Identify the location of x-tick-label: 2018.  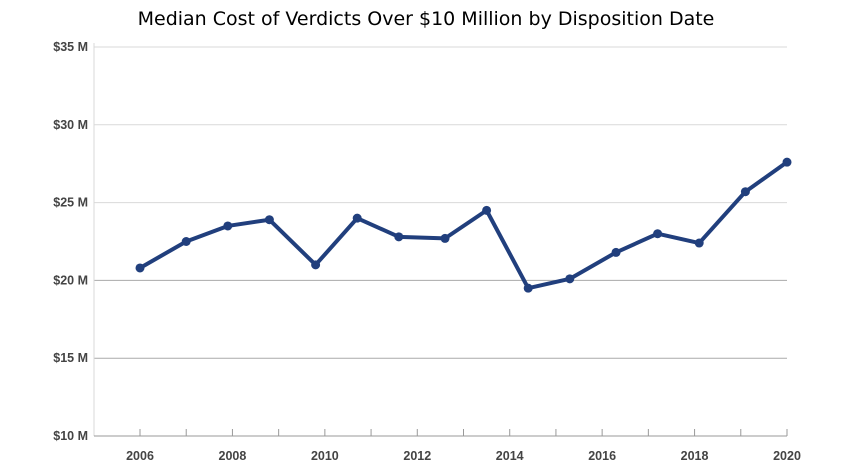
(695, 456).